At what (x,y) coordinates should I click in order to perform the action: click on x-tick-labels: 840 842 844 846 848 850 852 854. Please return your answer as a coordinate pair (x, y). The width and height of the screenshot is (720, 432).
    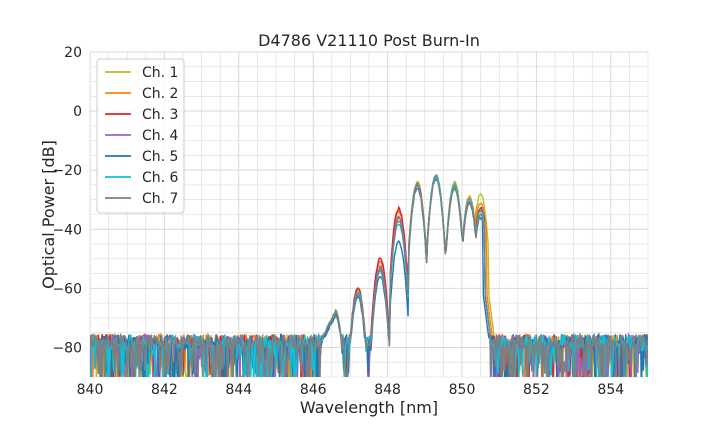
    Looking at the image, I should click on (351, 390).